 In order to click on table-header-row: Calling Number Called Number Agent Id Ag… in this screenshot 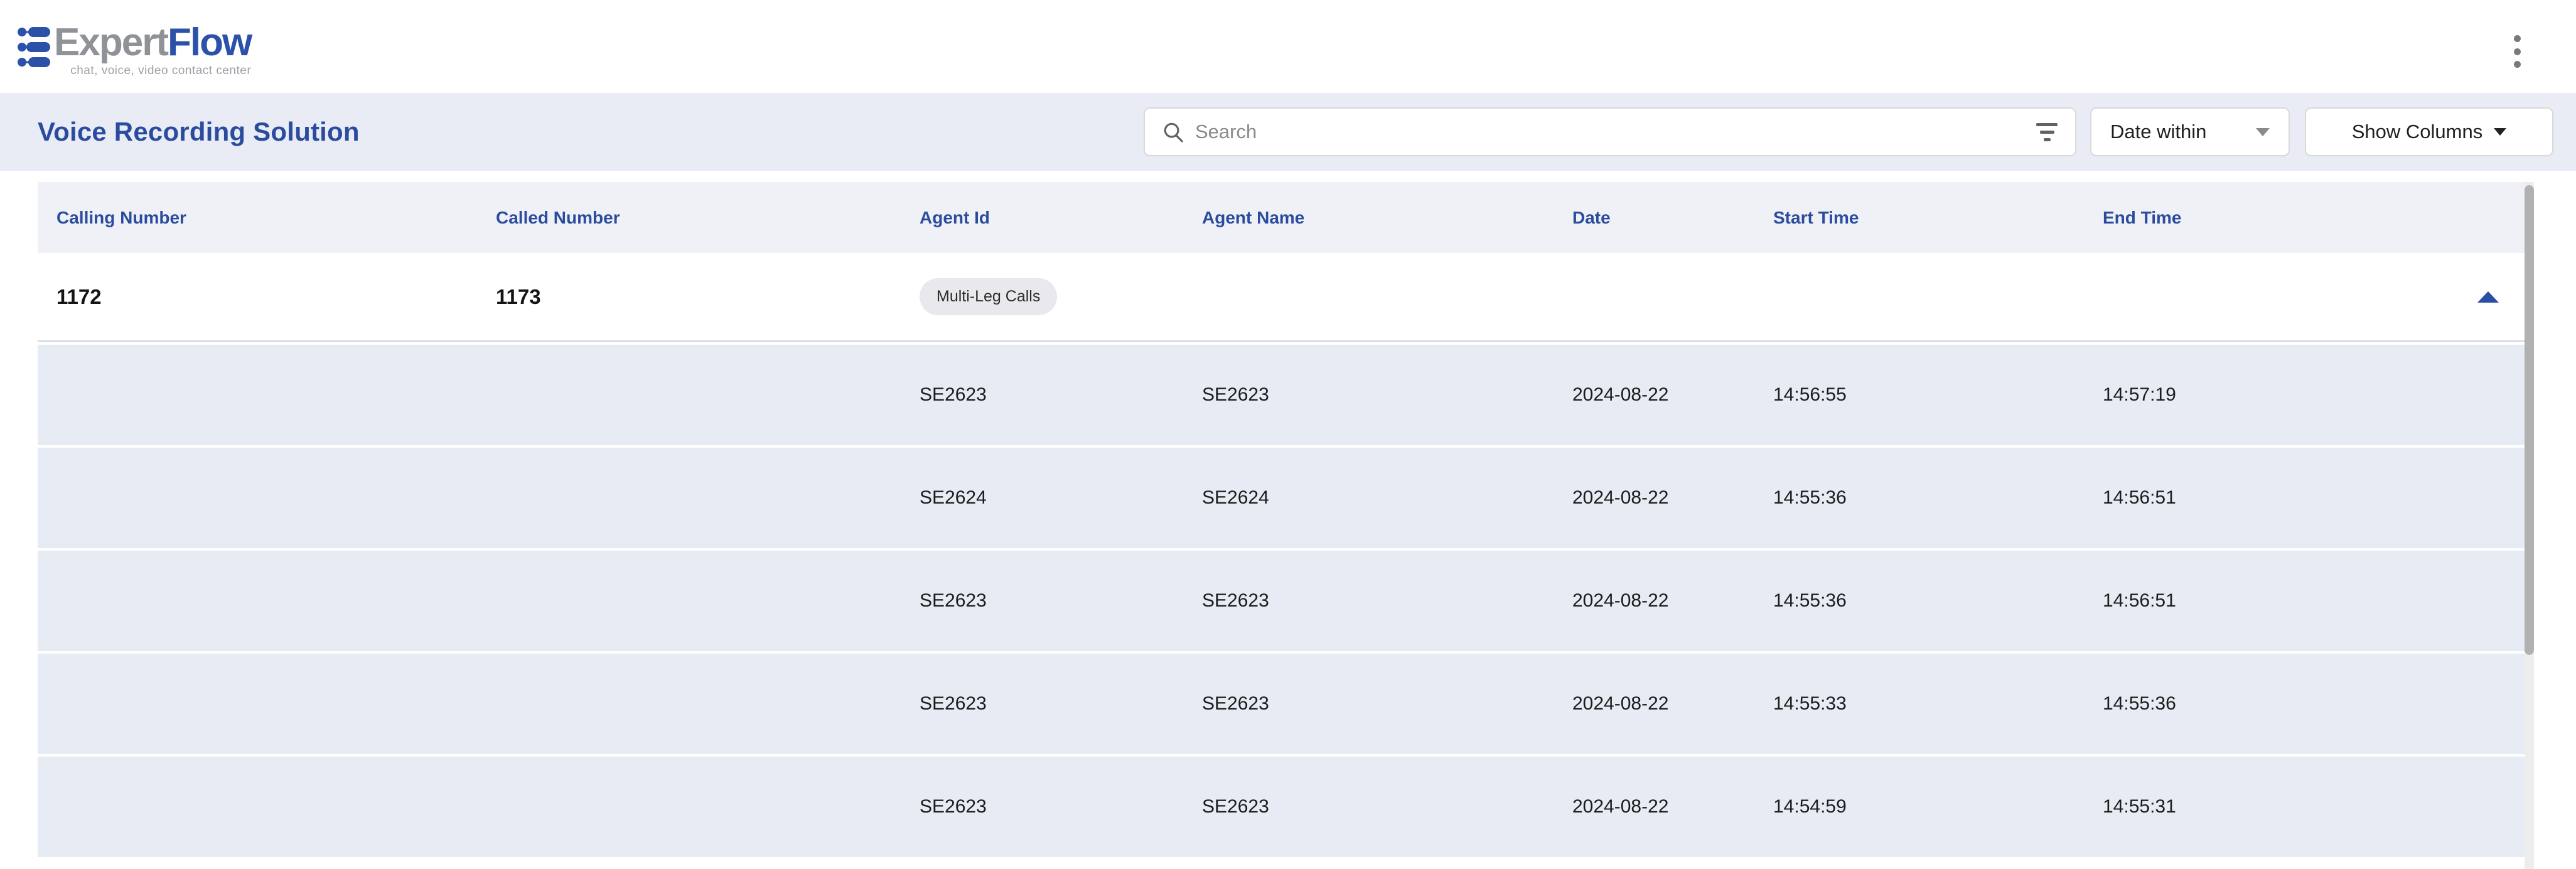, I will do `click(1281, 217)`.